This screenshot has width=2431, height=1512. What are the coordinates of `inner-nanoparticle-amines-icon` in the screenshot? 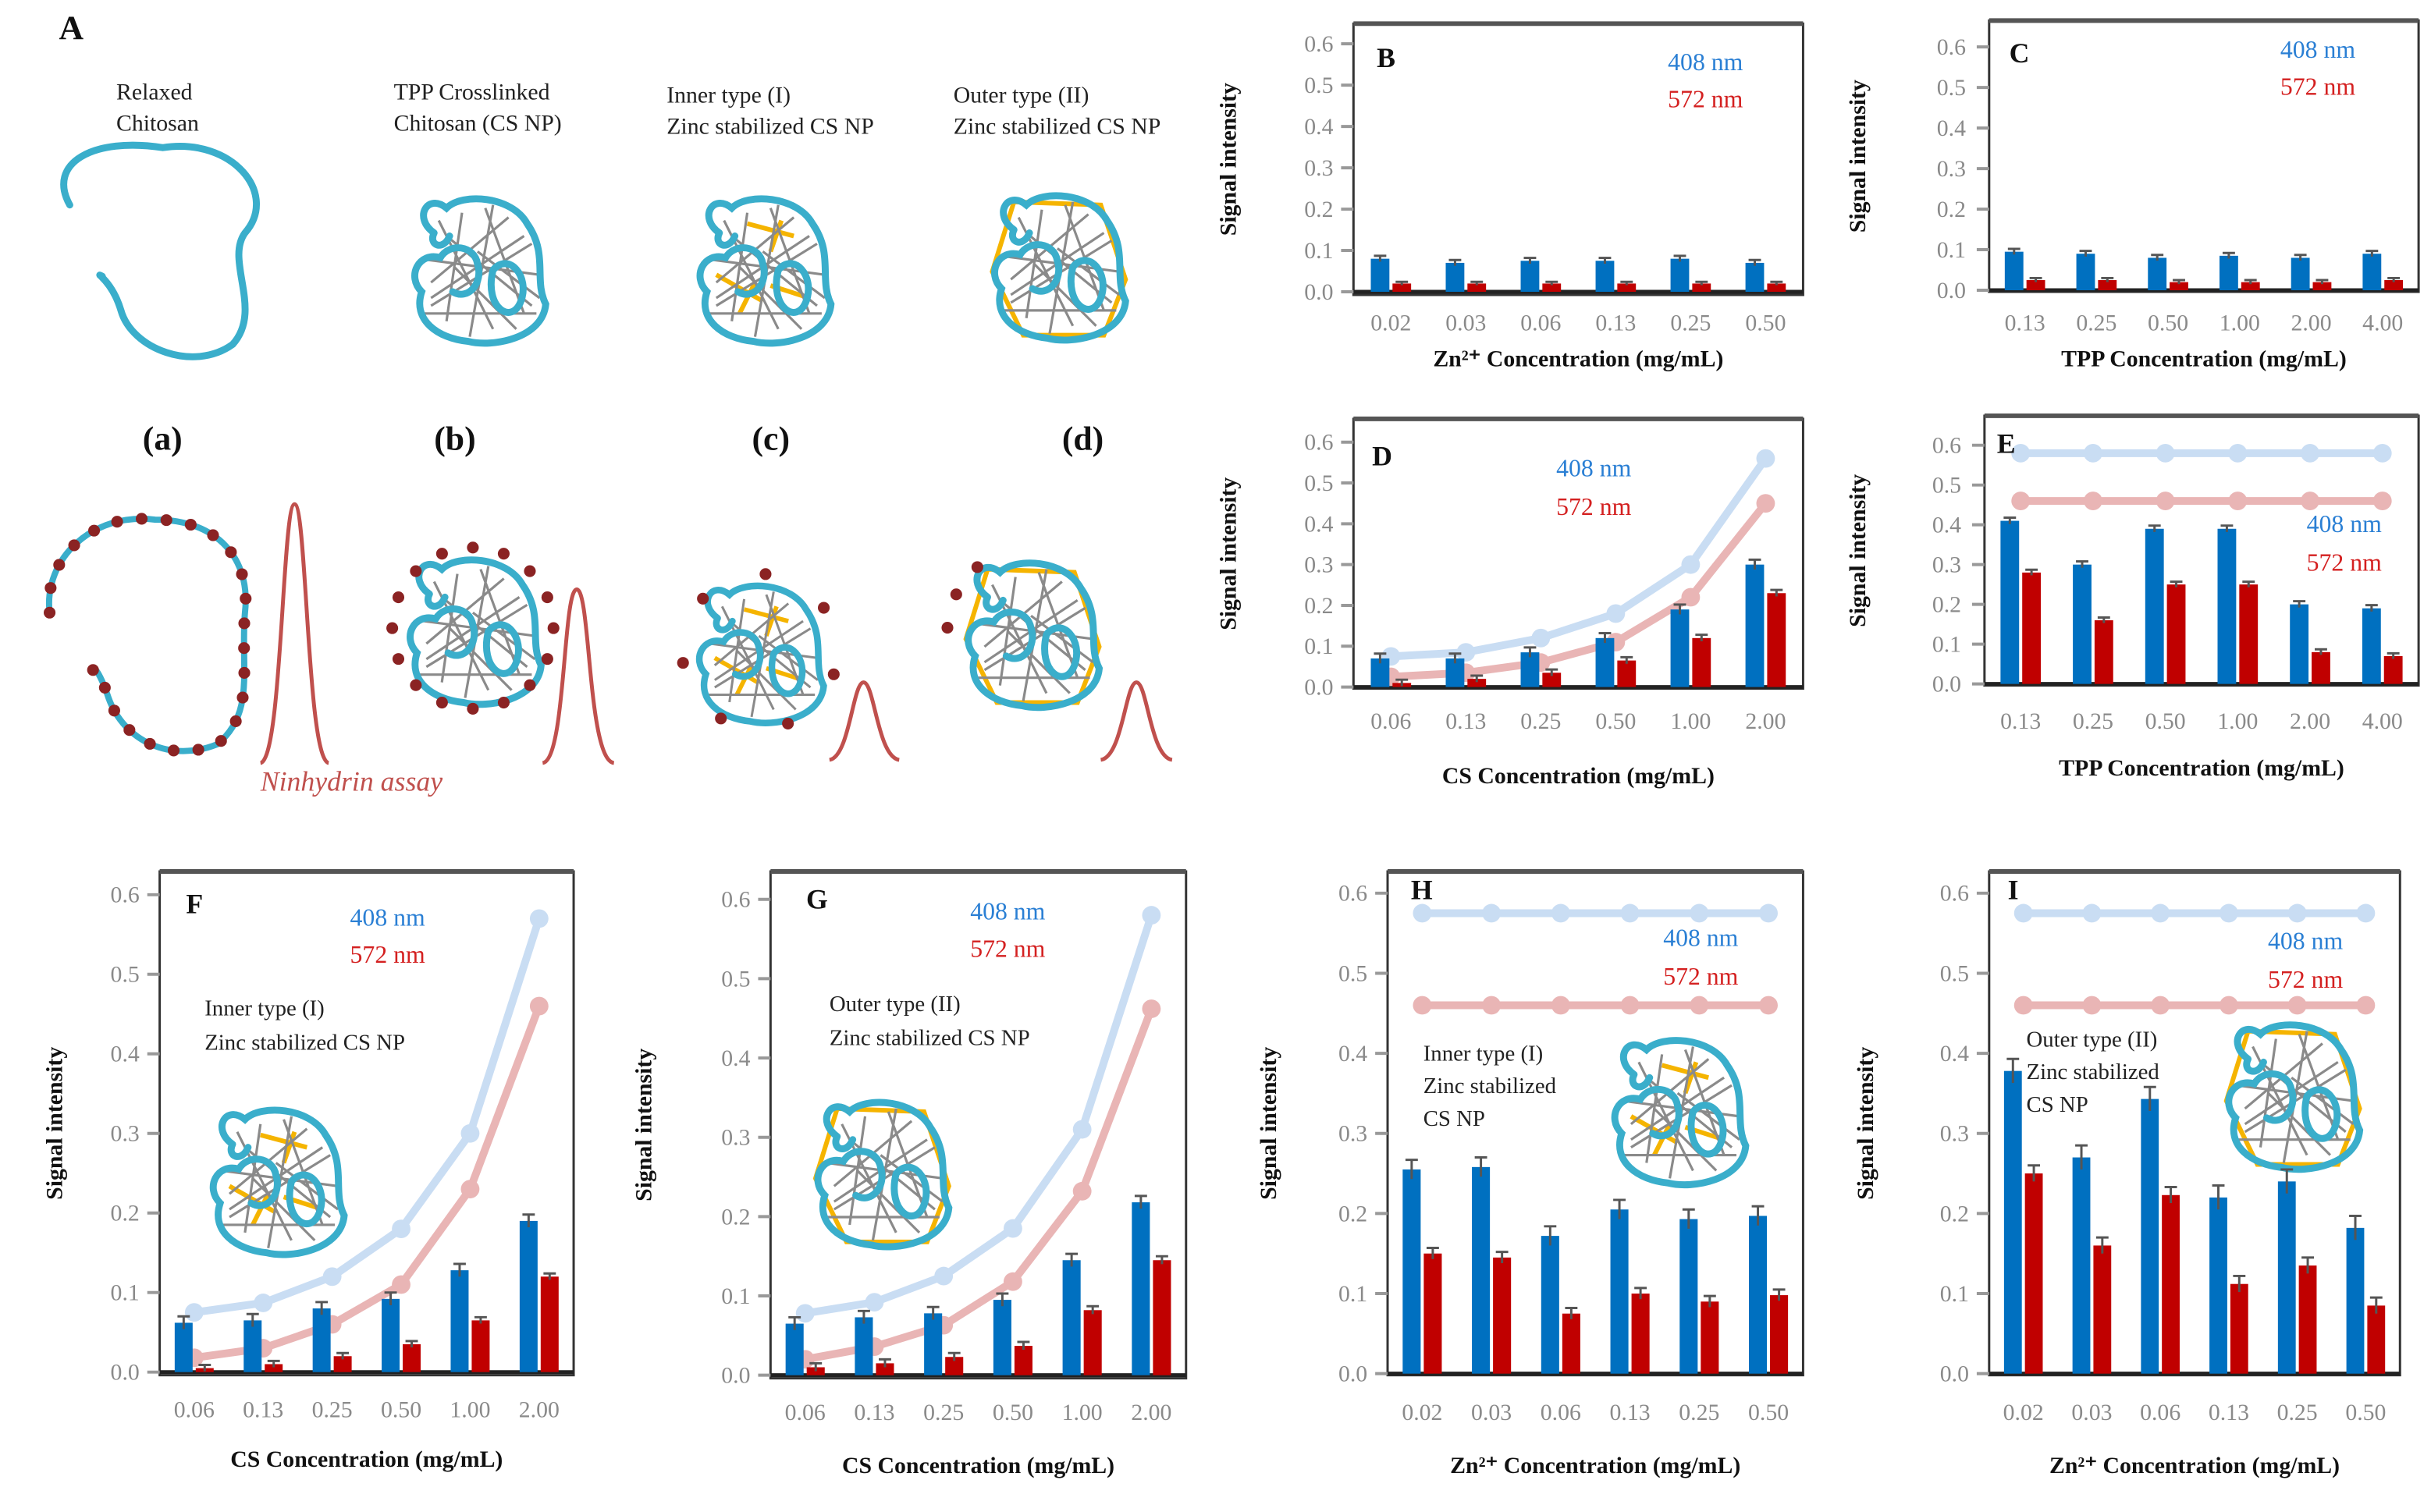 It's located at (761, 654).